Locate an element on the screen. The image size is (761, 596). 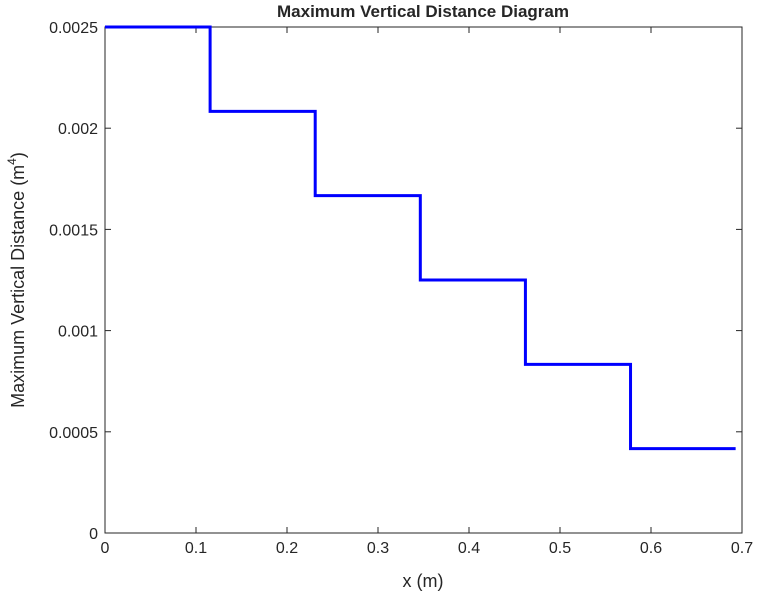
y-tick-label: 0.0005 is located at coordinates (73, 433).